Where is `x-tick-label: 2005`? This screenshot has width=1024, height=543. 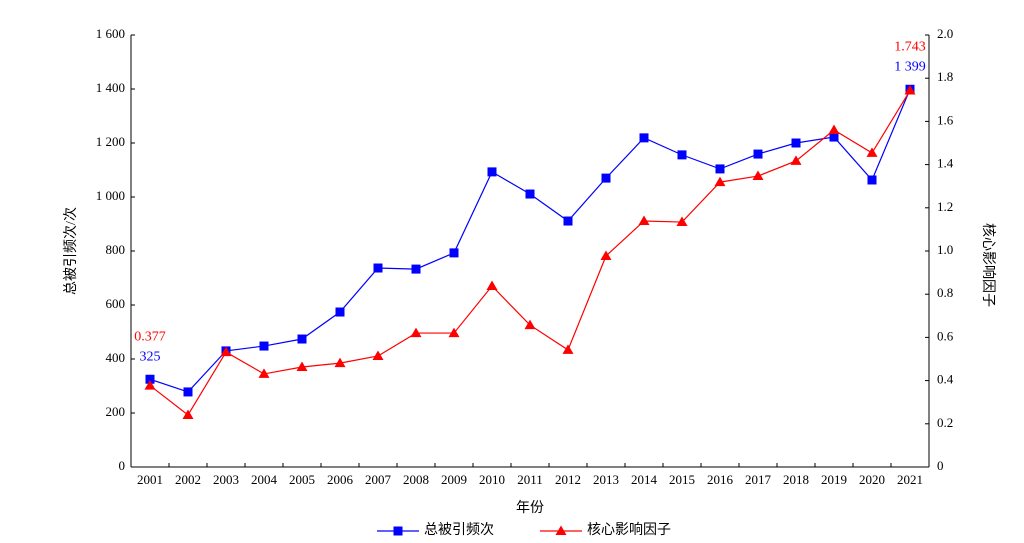 x-tick-label: 2005 is located at coordinates (302, 479).